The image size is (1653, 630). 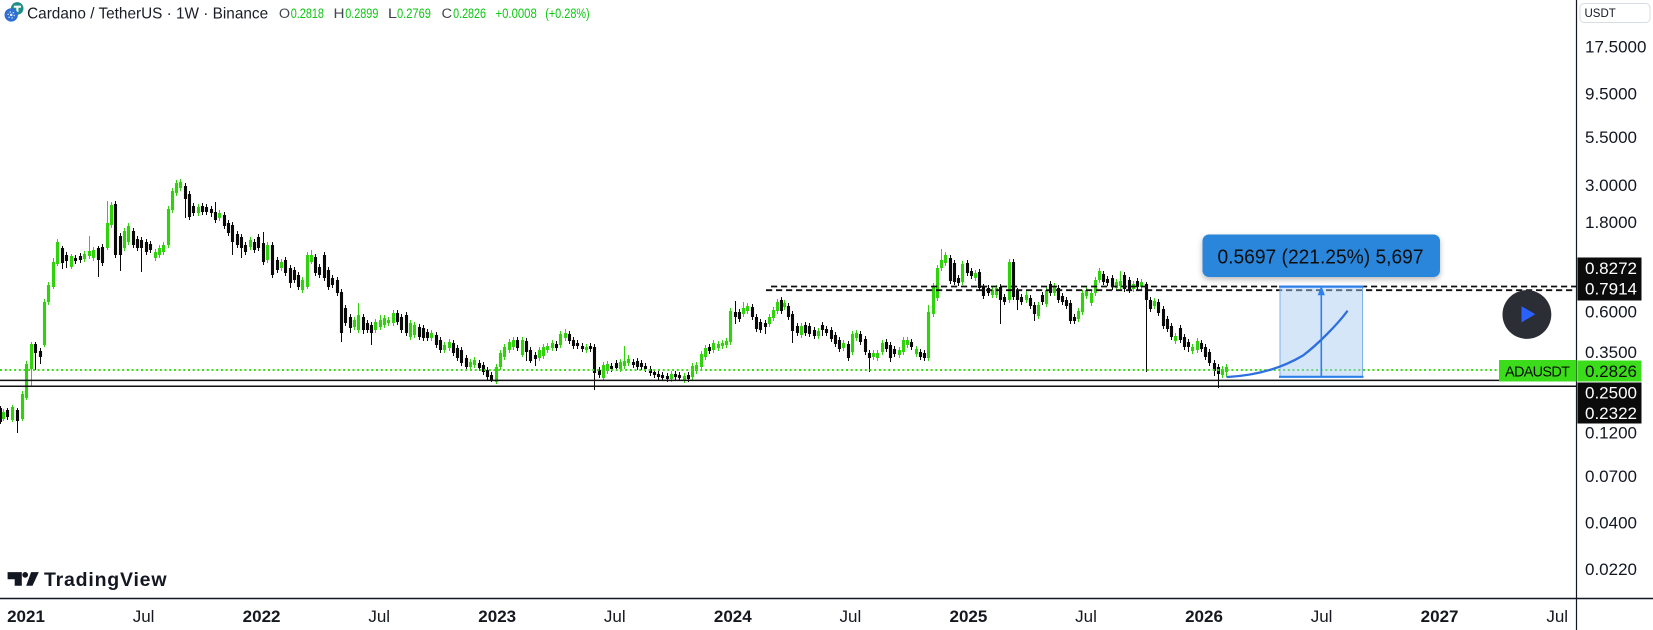 What do you see at coordinates (262, 616) in the screenshot?
I see `svg-text: 2022` at bounding box center [262, 616].